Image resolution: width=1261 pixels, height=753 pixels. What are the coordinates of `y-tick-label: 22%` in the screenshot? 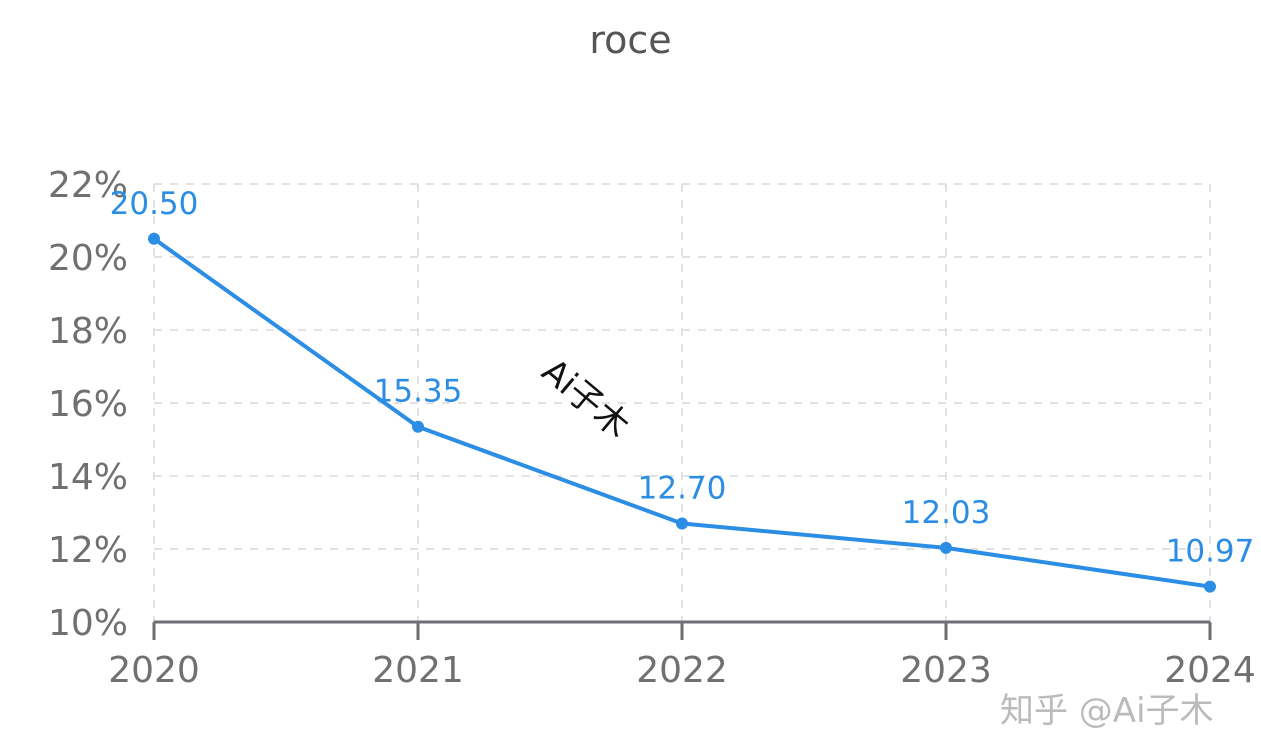 It's located at (88, 185).